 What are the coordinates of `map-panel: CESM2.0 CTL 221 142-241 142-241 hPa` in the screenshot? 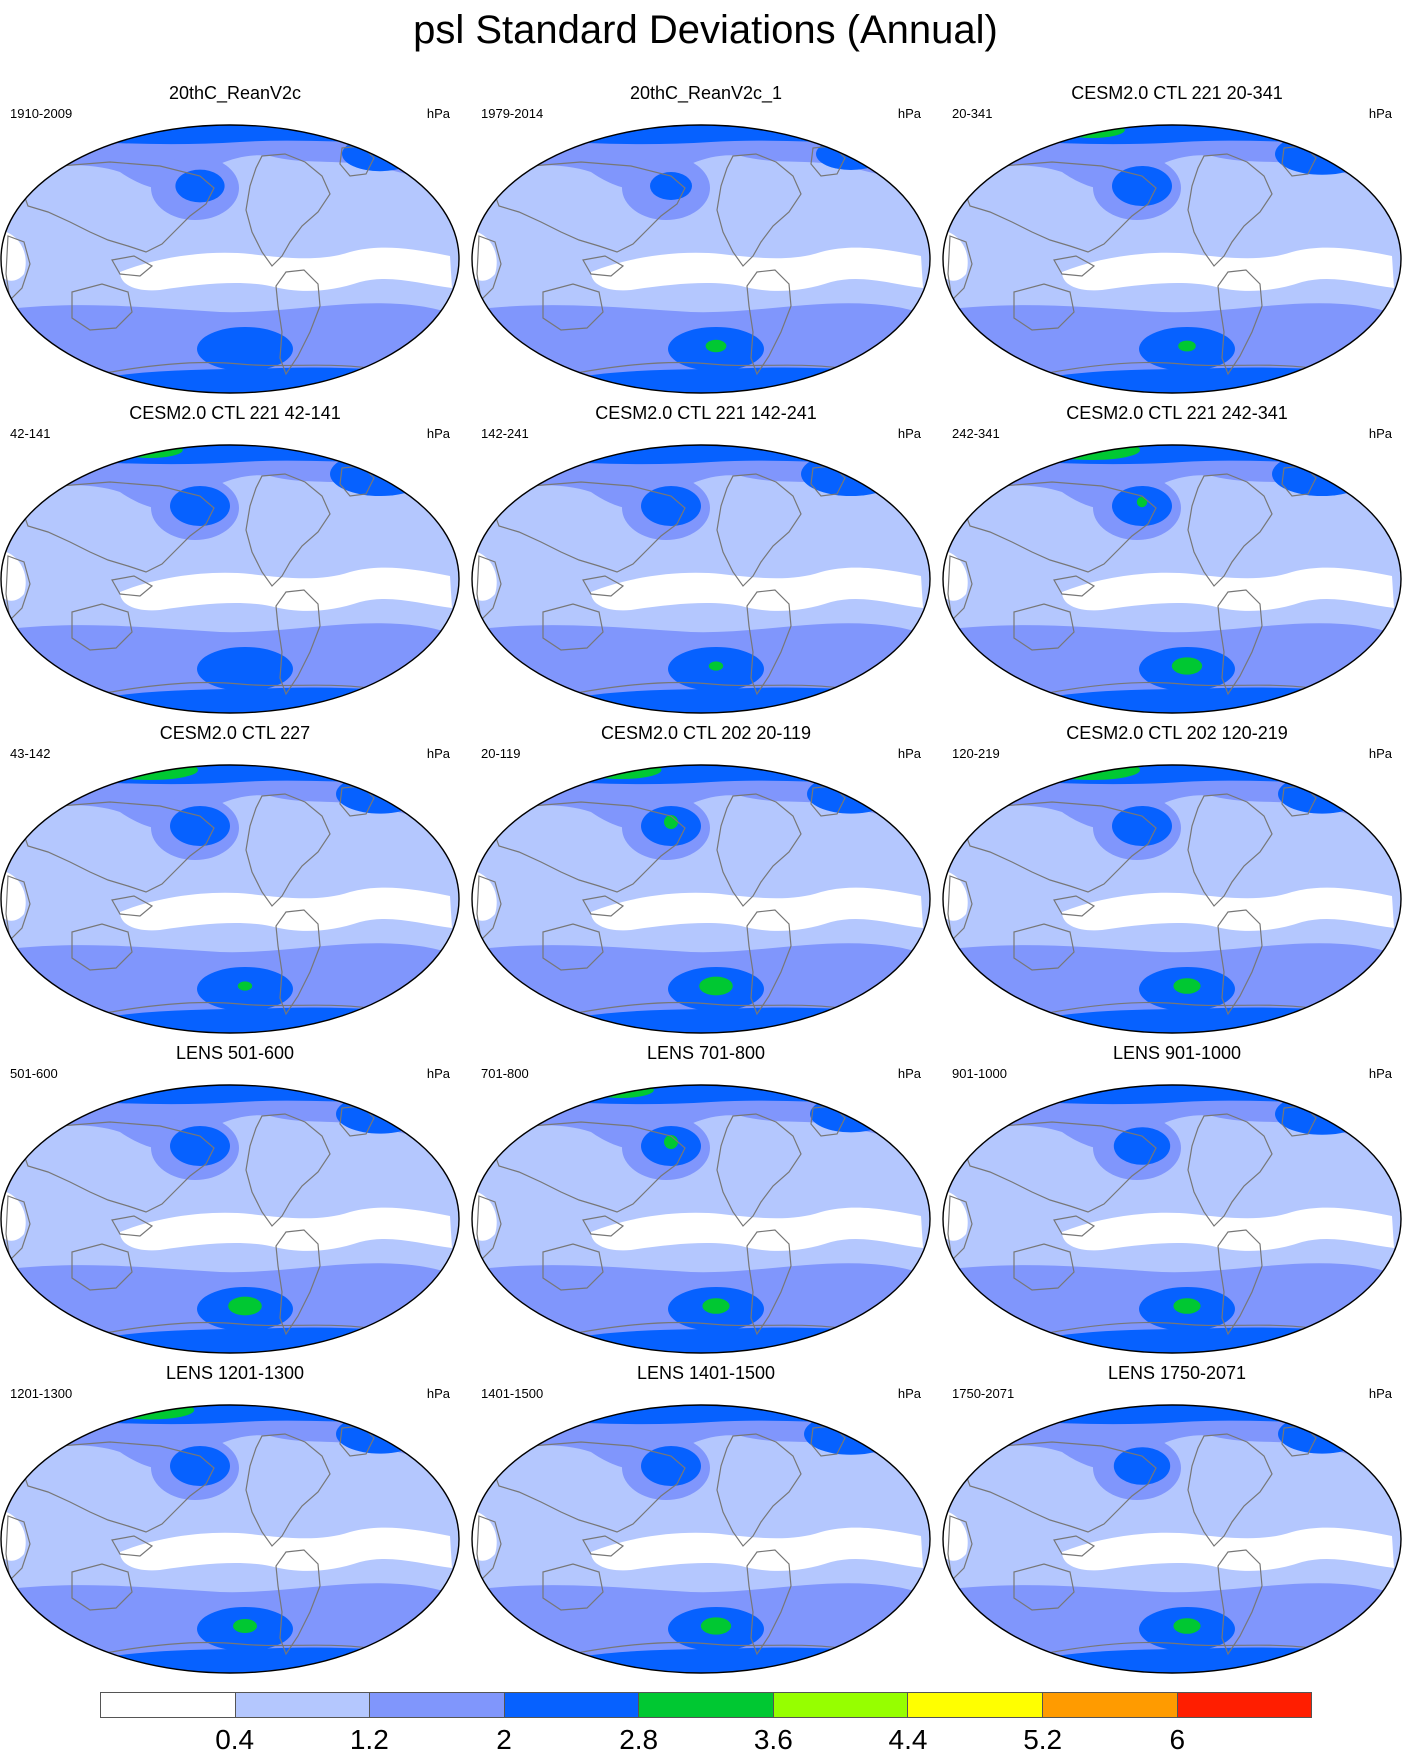 It's located at (706, 562).